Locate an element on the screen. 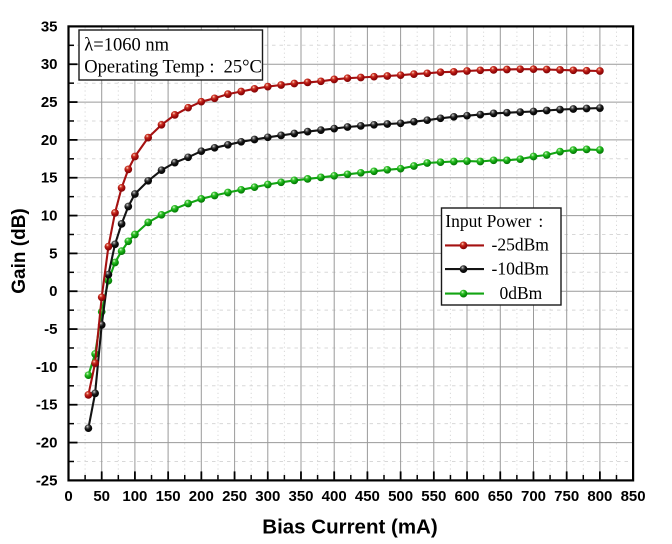  svg-text: Bias Current (mA) is located at coordinates (349, 526).